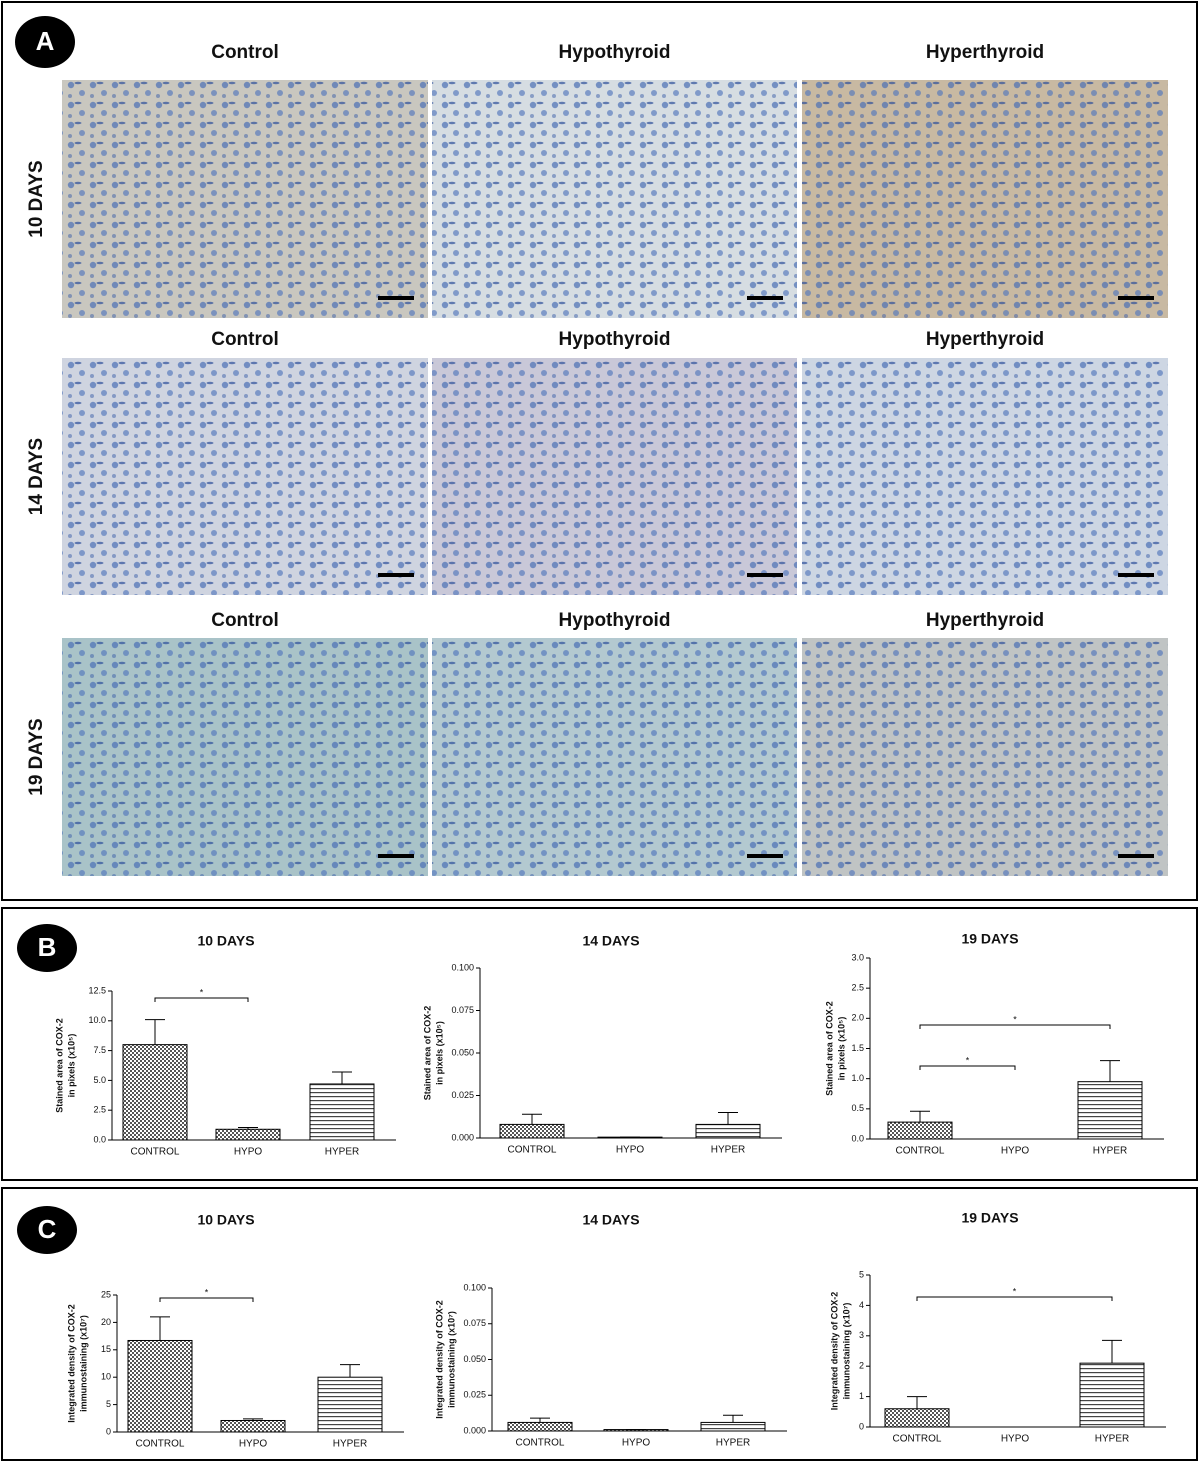 The image size is (1200, 1463). What do you see at coordinates (861, 1396) in the screenshot?
I see `y-tick-label: 1` at bounding box center [861, 1396].